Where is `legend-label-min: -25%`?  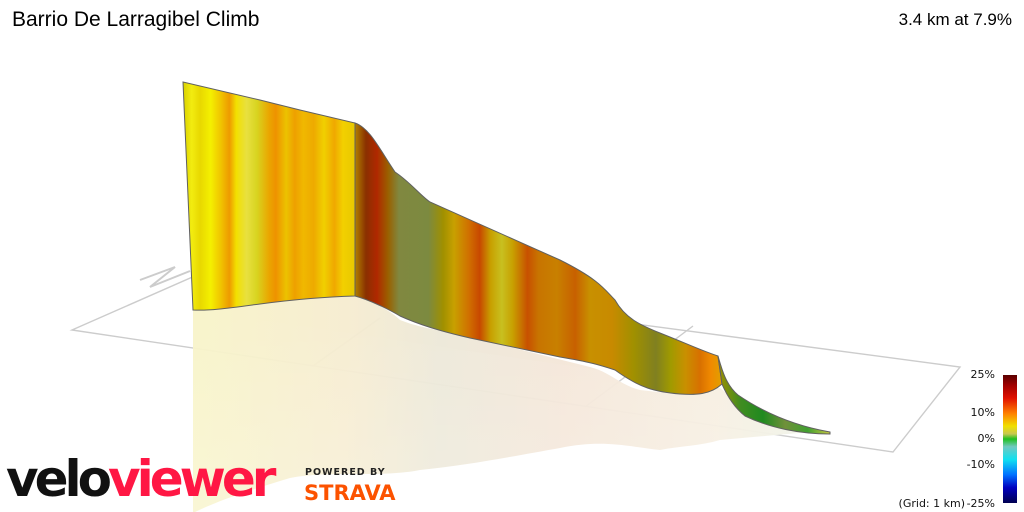 legend-label-min: -25% is located at coordinates (980, 503).